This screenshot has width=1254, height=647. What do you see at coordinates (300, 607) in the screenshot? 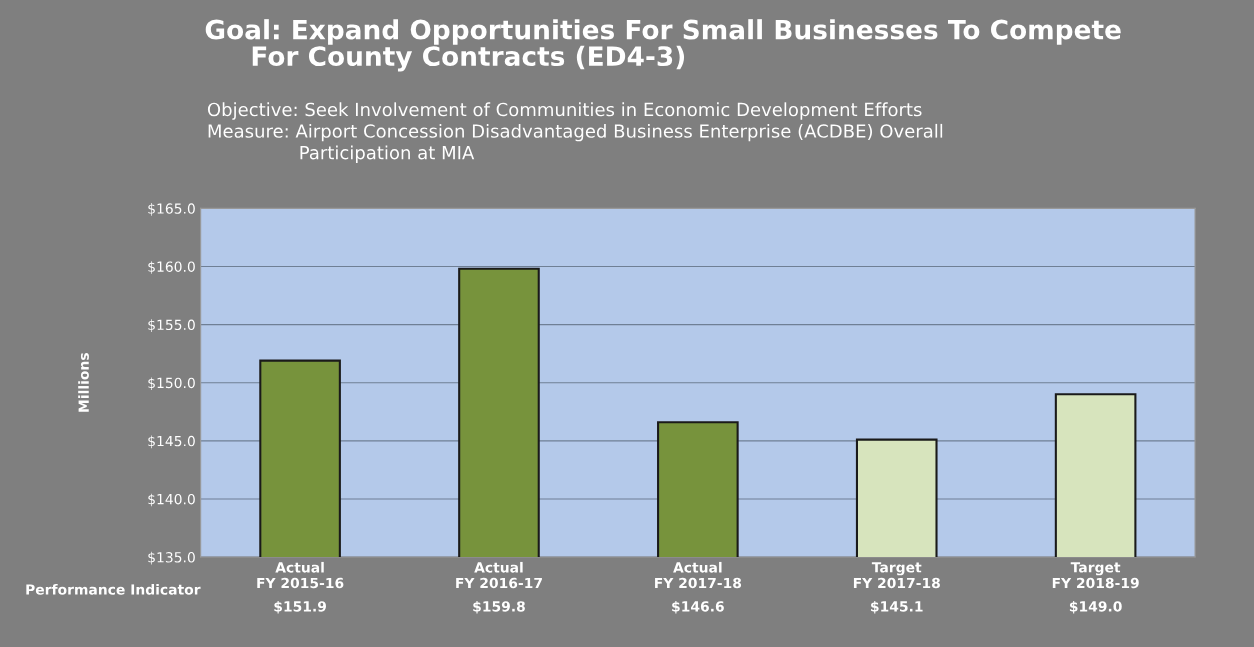
I see `data-label: $151.9` at bounding box center [300, 607].